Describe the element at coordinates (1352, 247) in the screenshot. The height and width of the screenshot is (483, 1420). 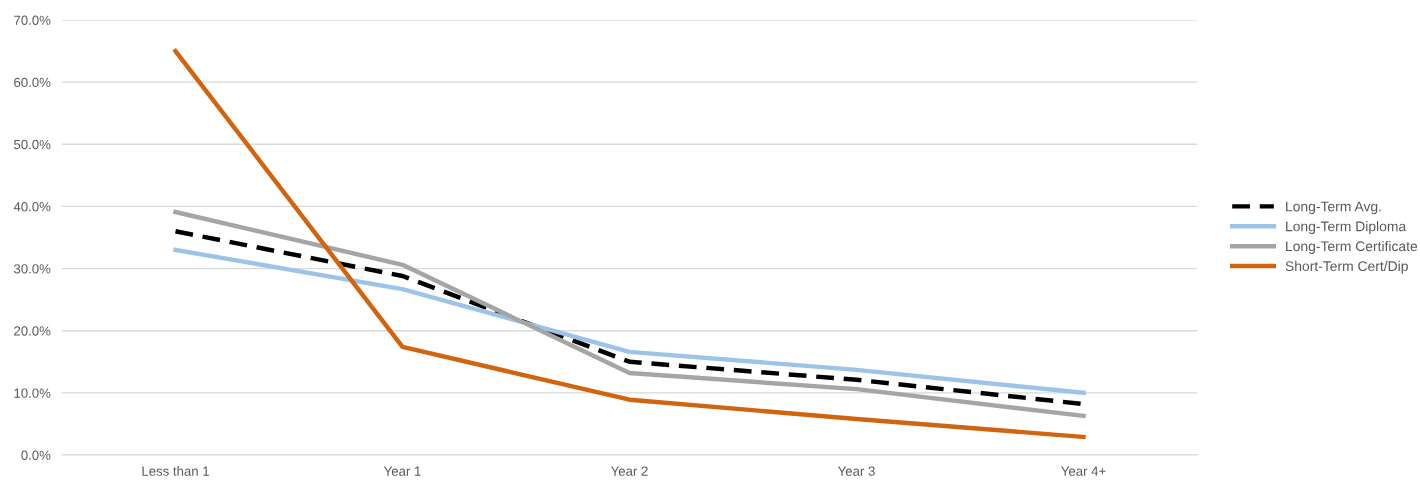
I see `legend-label: Long-Term Certificate` at that location.